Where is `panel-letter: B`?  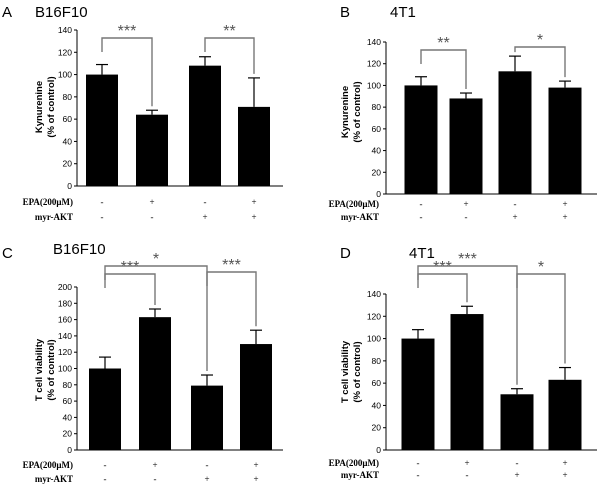 panel-letter: B is located at coordinates (345, 12).